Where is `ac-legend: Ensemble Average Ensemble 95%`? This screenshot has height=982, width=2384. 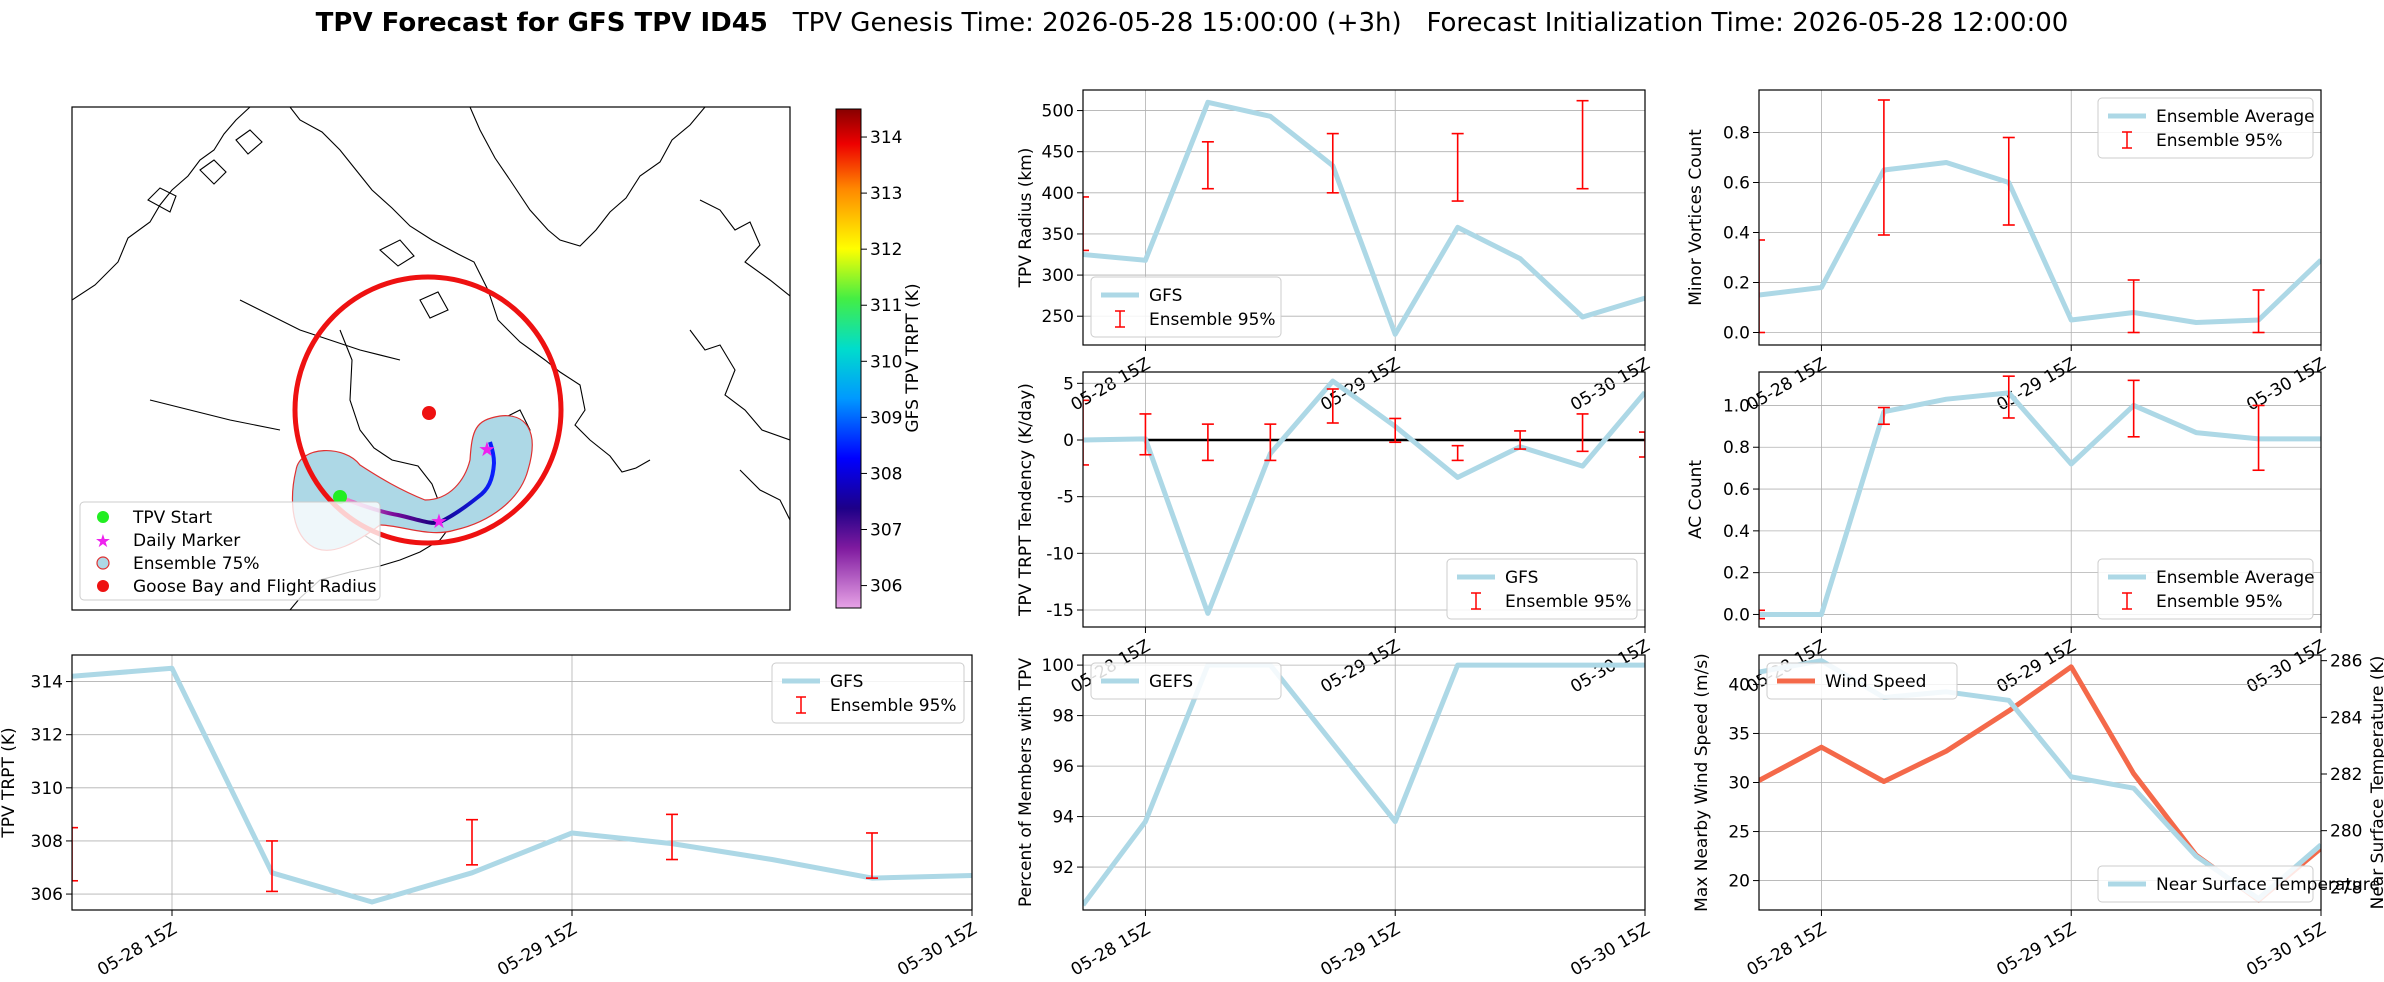
ac-legend: Ensemble Average Ensemble 95% is located at coordinates (2206, 589).